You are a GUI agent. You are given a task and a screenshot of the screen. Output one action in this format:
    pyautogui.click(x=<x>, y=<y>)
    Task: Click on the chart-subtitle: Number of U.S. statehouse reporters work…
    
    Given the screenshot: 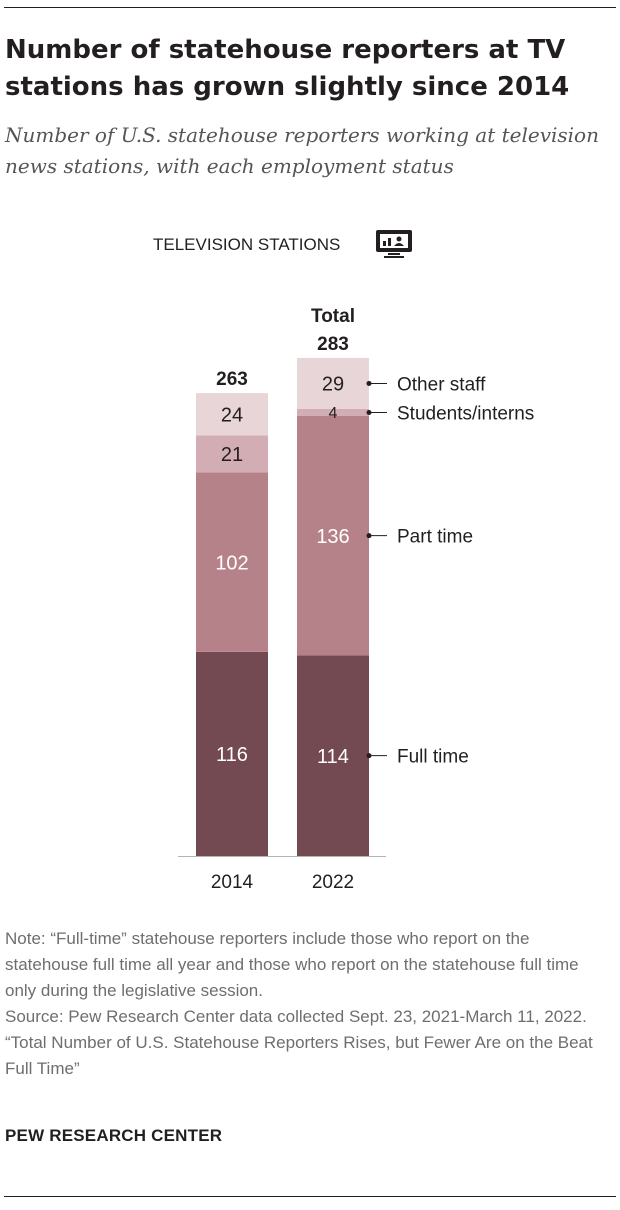 What is the action you would take?
    pyautogui.click(x=302, y=150)
    